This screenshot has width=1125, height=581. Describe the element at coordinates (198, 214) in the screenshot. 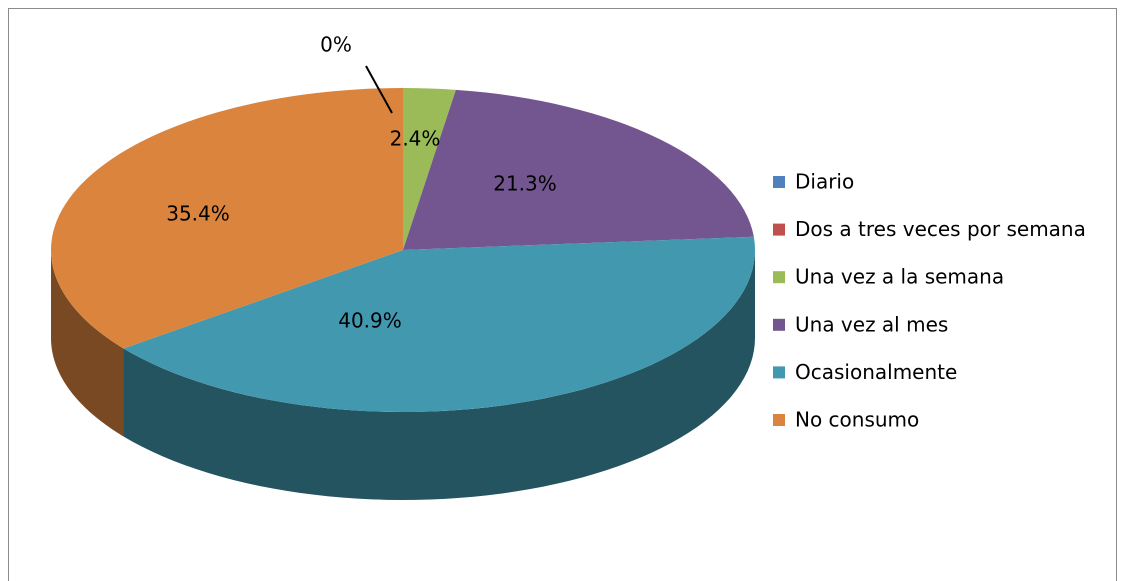

I see `data-label: 35.4%` at that location.